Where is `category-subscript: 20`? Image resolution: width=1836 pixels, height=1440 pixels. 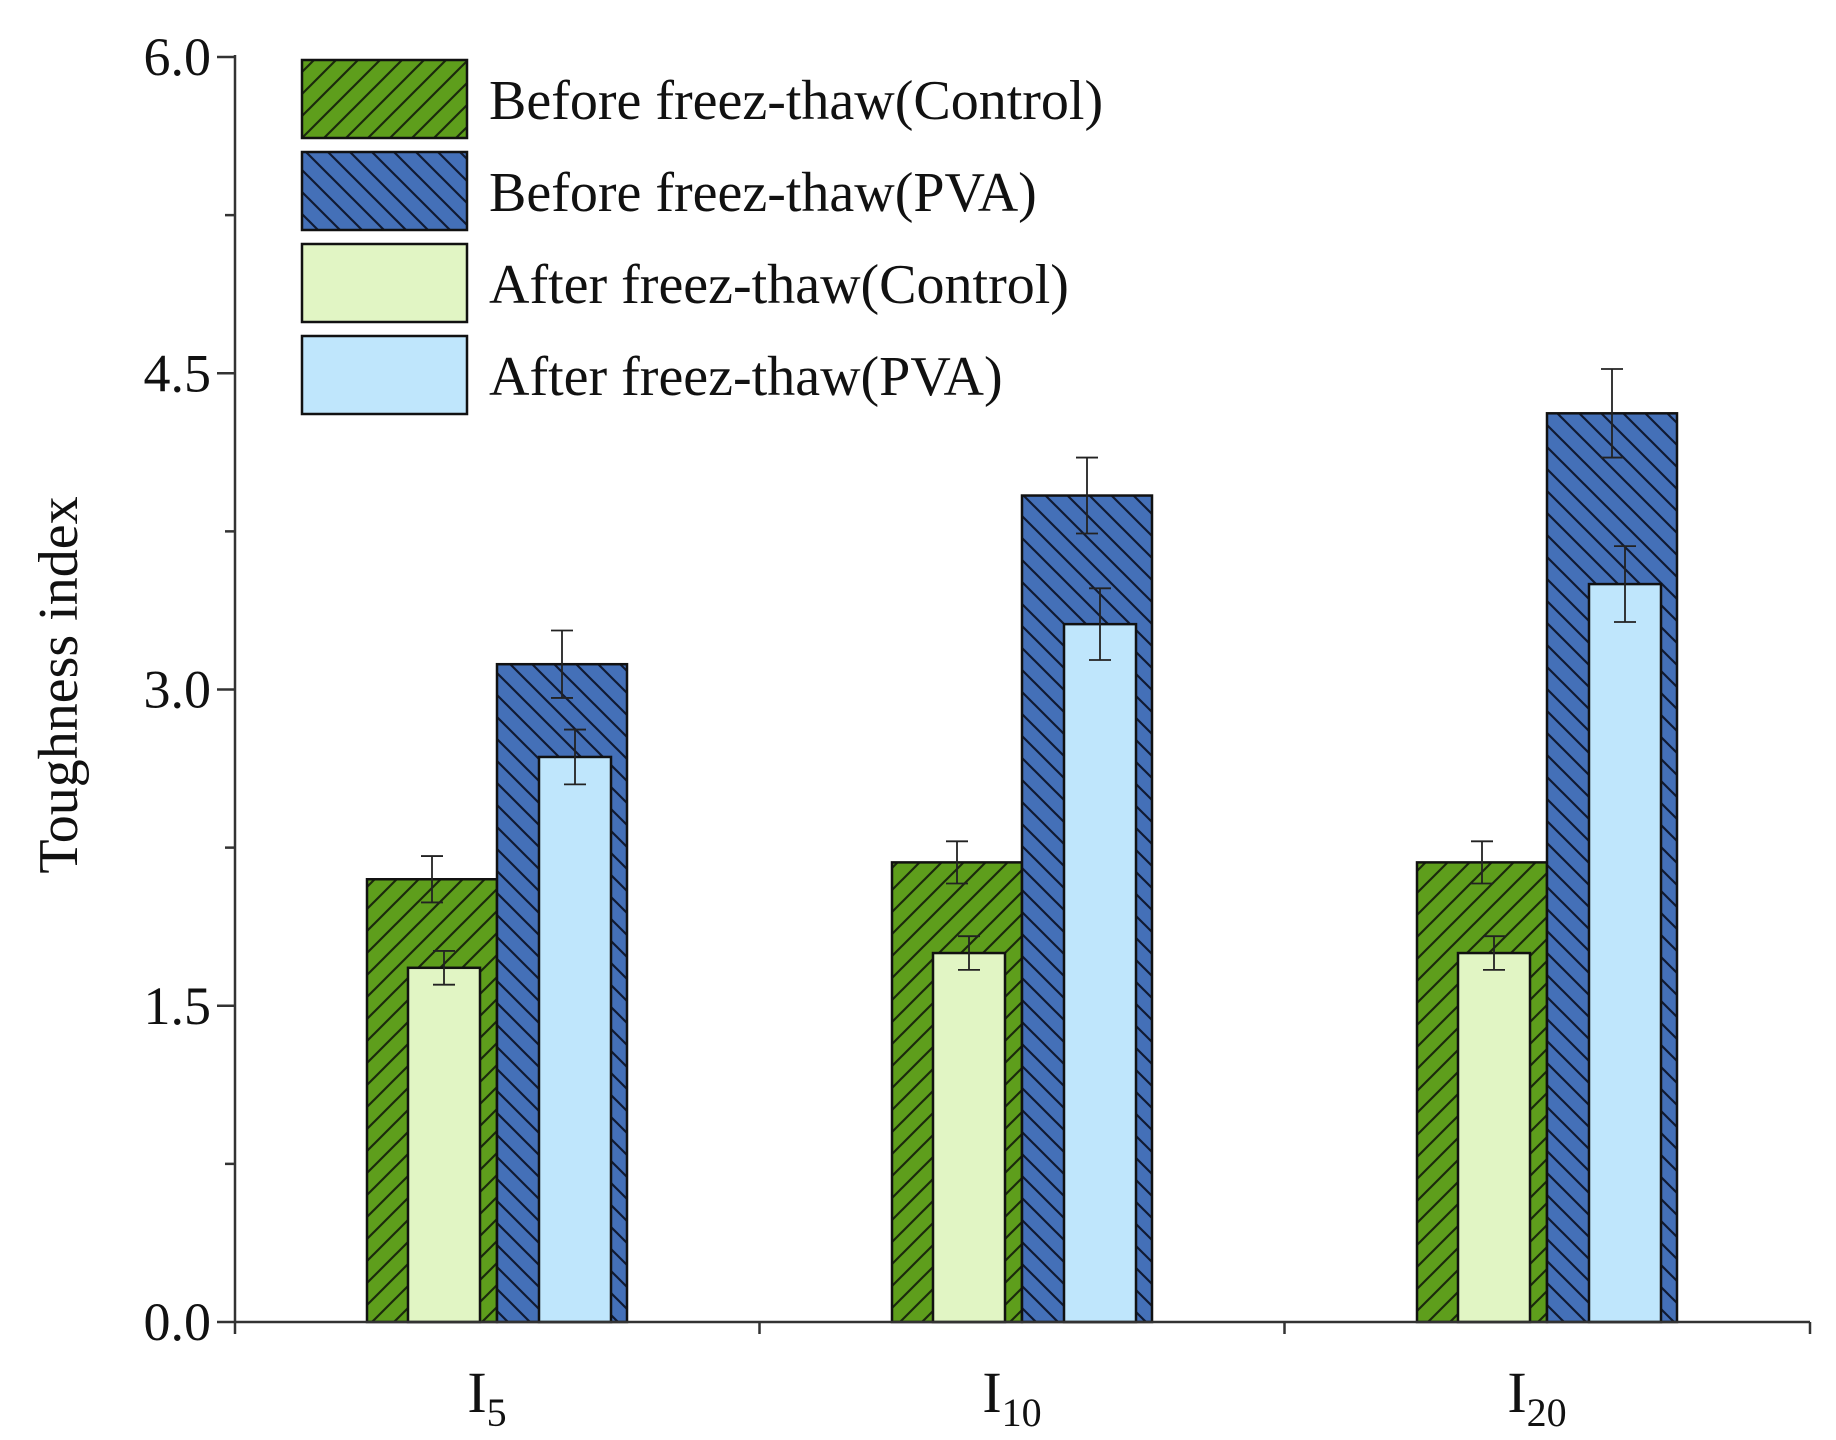
category-subscript: 20 is located at coordinates (1547, 1412).